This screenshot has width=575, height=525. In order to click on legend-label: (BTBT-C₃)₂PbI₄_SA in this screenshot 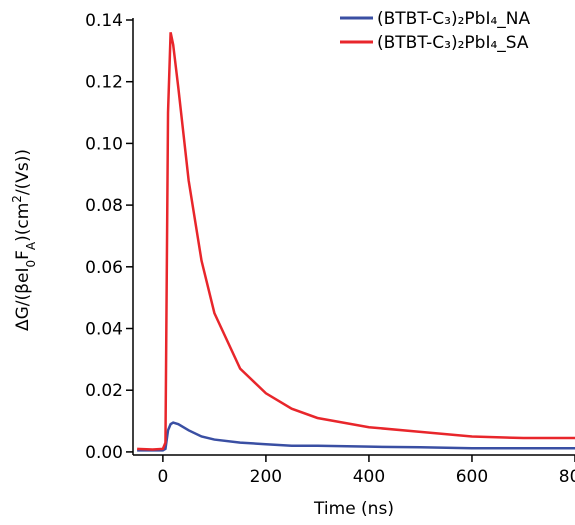, I will do `click(453, 43)`.